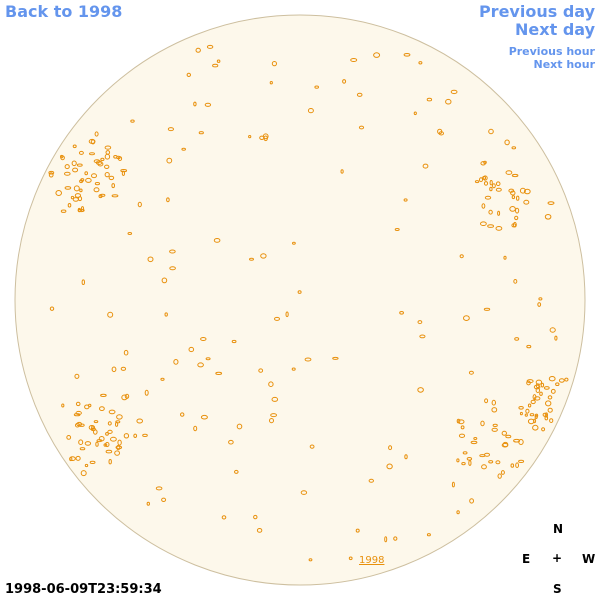 The image size is (600, 600). Describe the element at coordinates (551, 51) in the screenshot. I see `previous-hour-link: Previous hour` at that location.